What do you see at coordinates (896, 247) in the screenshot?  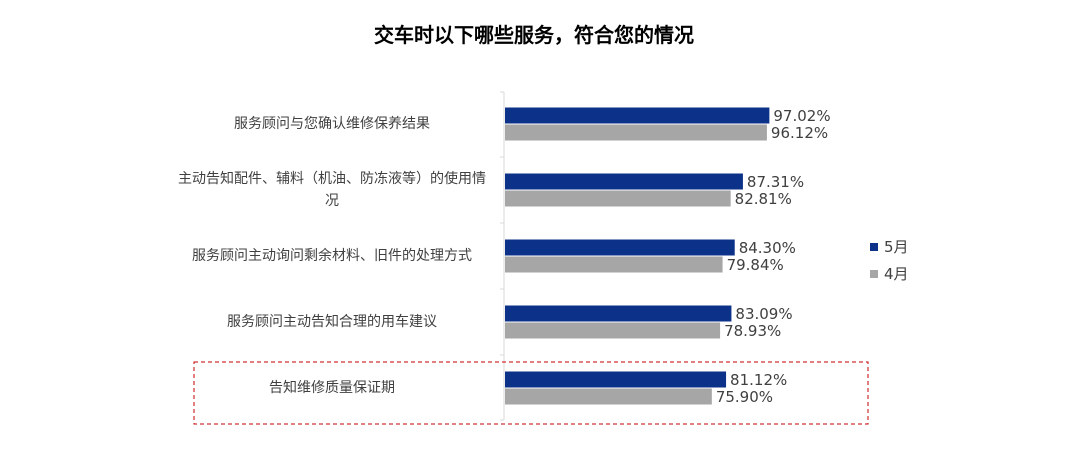 I see `legend-label-may: 5月` at bounding box center [896, 247].